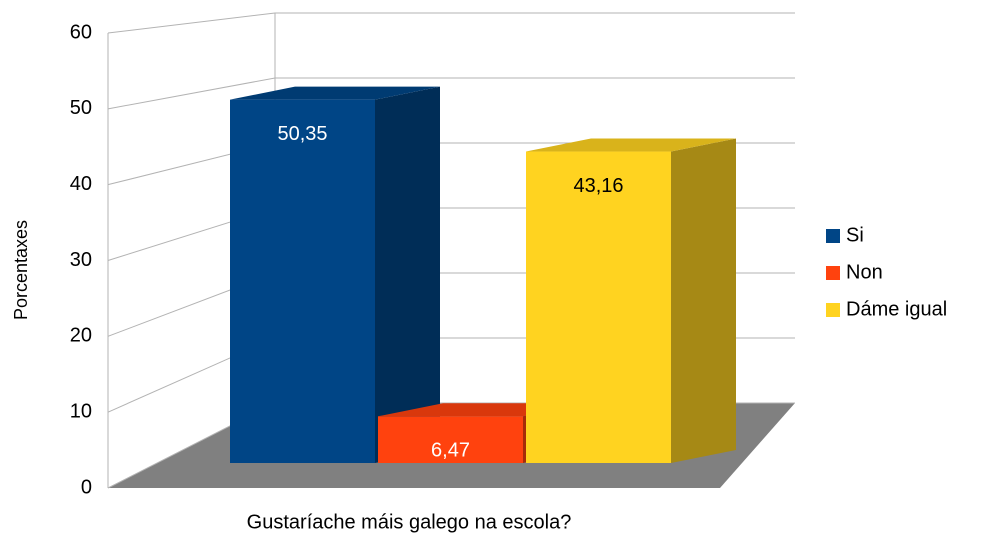 The height and width of the screenshot is (537, 981). I want to click on legend-label: Si, so click(855, 235).